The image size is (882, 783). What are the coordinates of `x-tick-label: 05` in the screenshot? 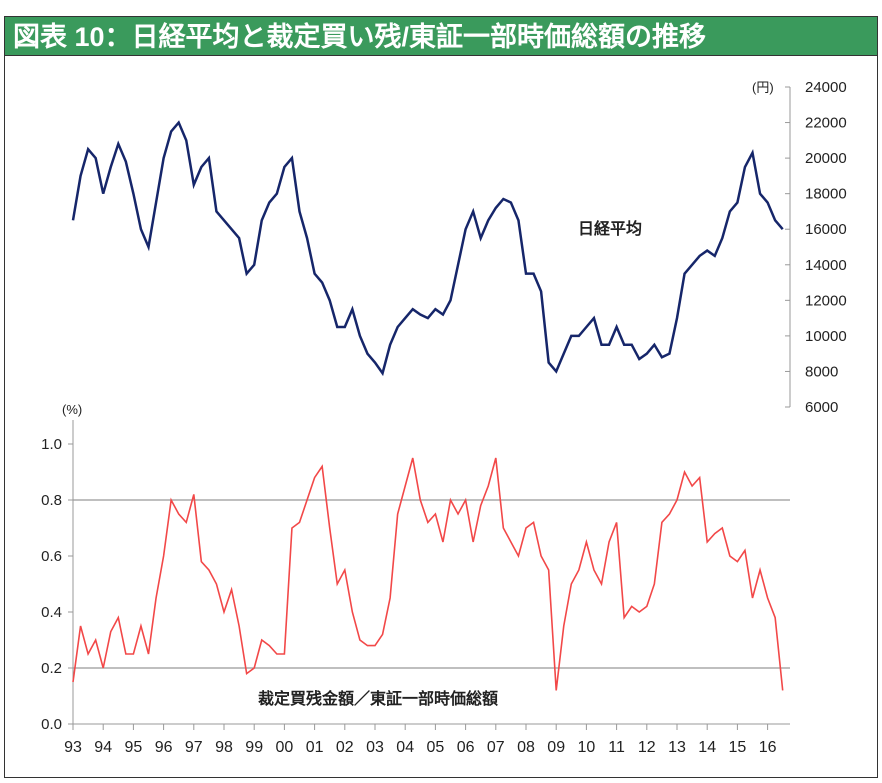 It's located at (436, 747).